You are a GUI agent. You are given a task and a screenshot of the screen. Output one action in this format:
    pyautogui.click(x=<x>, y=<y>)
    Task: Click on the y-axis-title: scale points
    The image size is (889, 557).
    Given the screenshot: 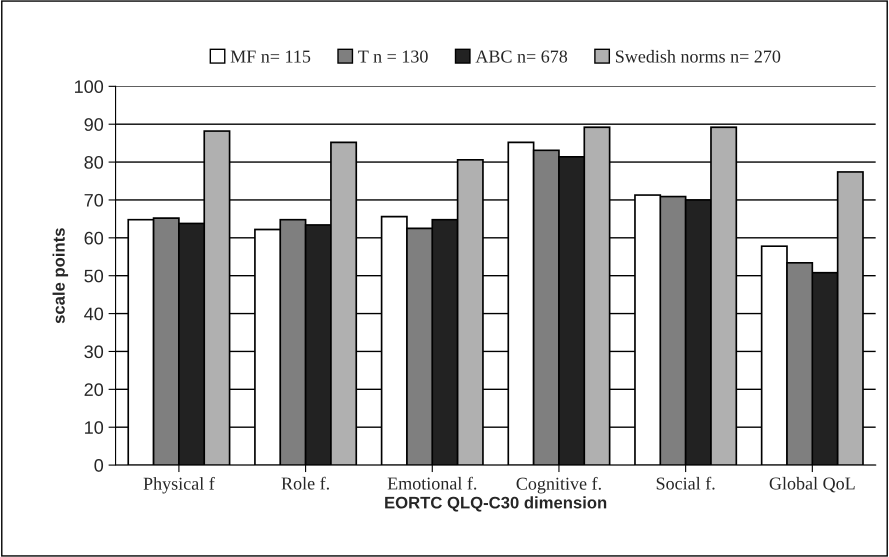 What is the action you would take?
    pyautogui.click(x=60, y=276)
    